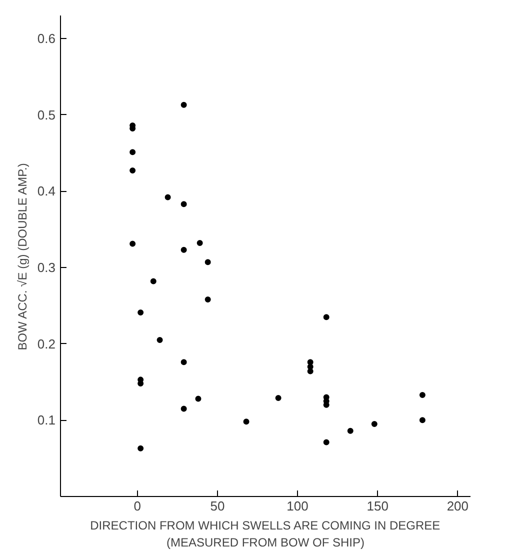 The width and height of the screenshot is (515, 558). I want to click on x-tick-label: 50, so click(217, 506).